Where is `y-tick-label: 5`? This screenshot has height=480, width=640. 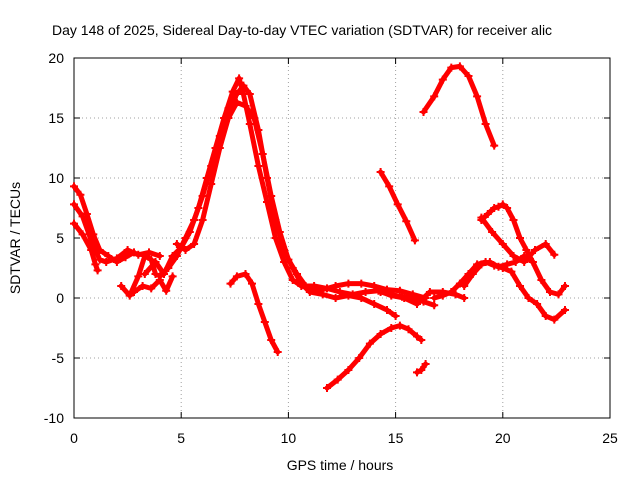
y-tick-label: 5 is located at coordinates (60, 238).